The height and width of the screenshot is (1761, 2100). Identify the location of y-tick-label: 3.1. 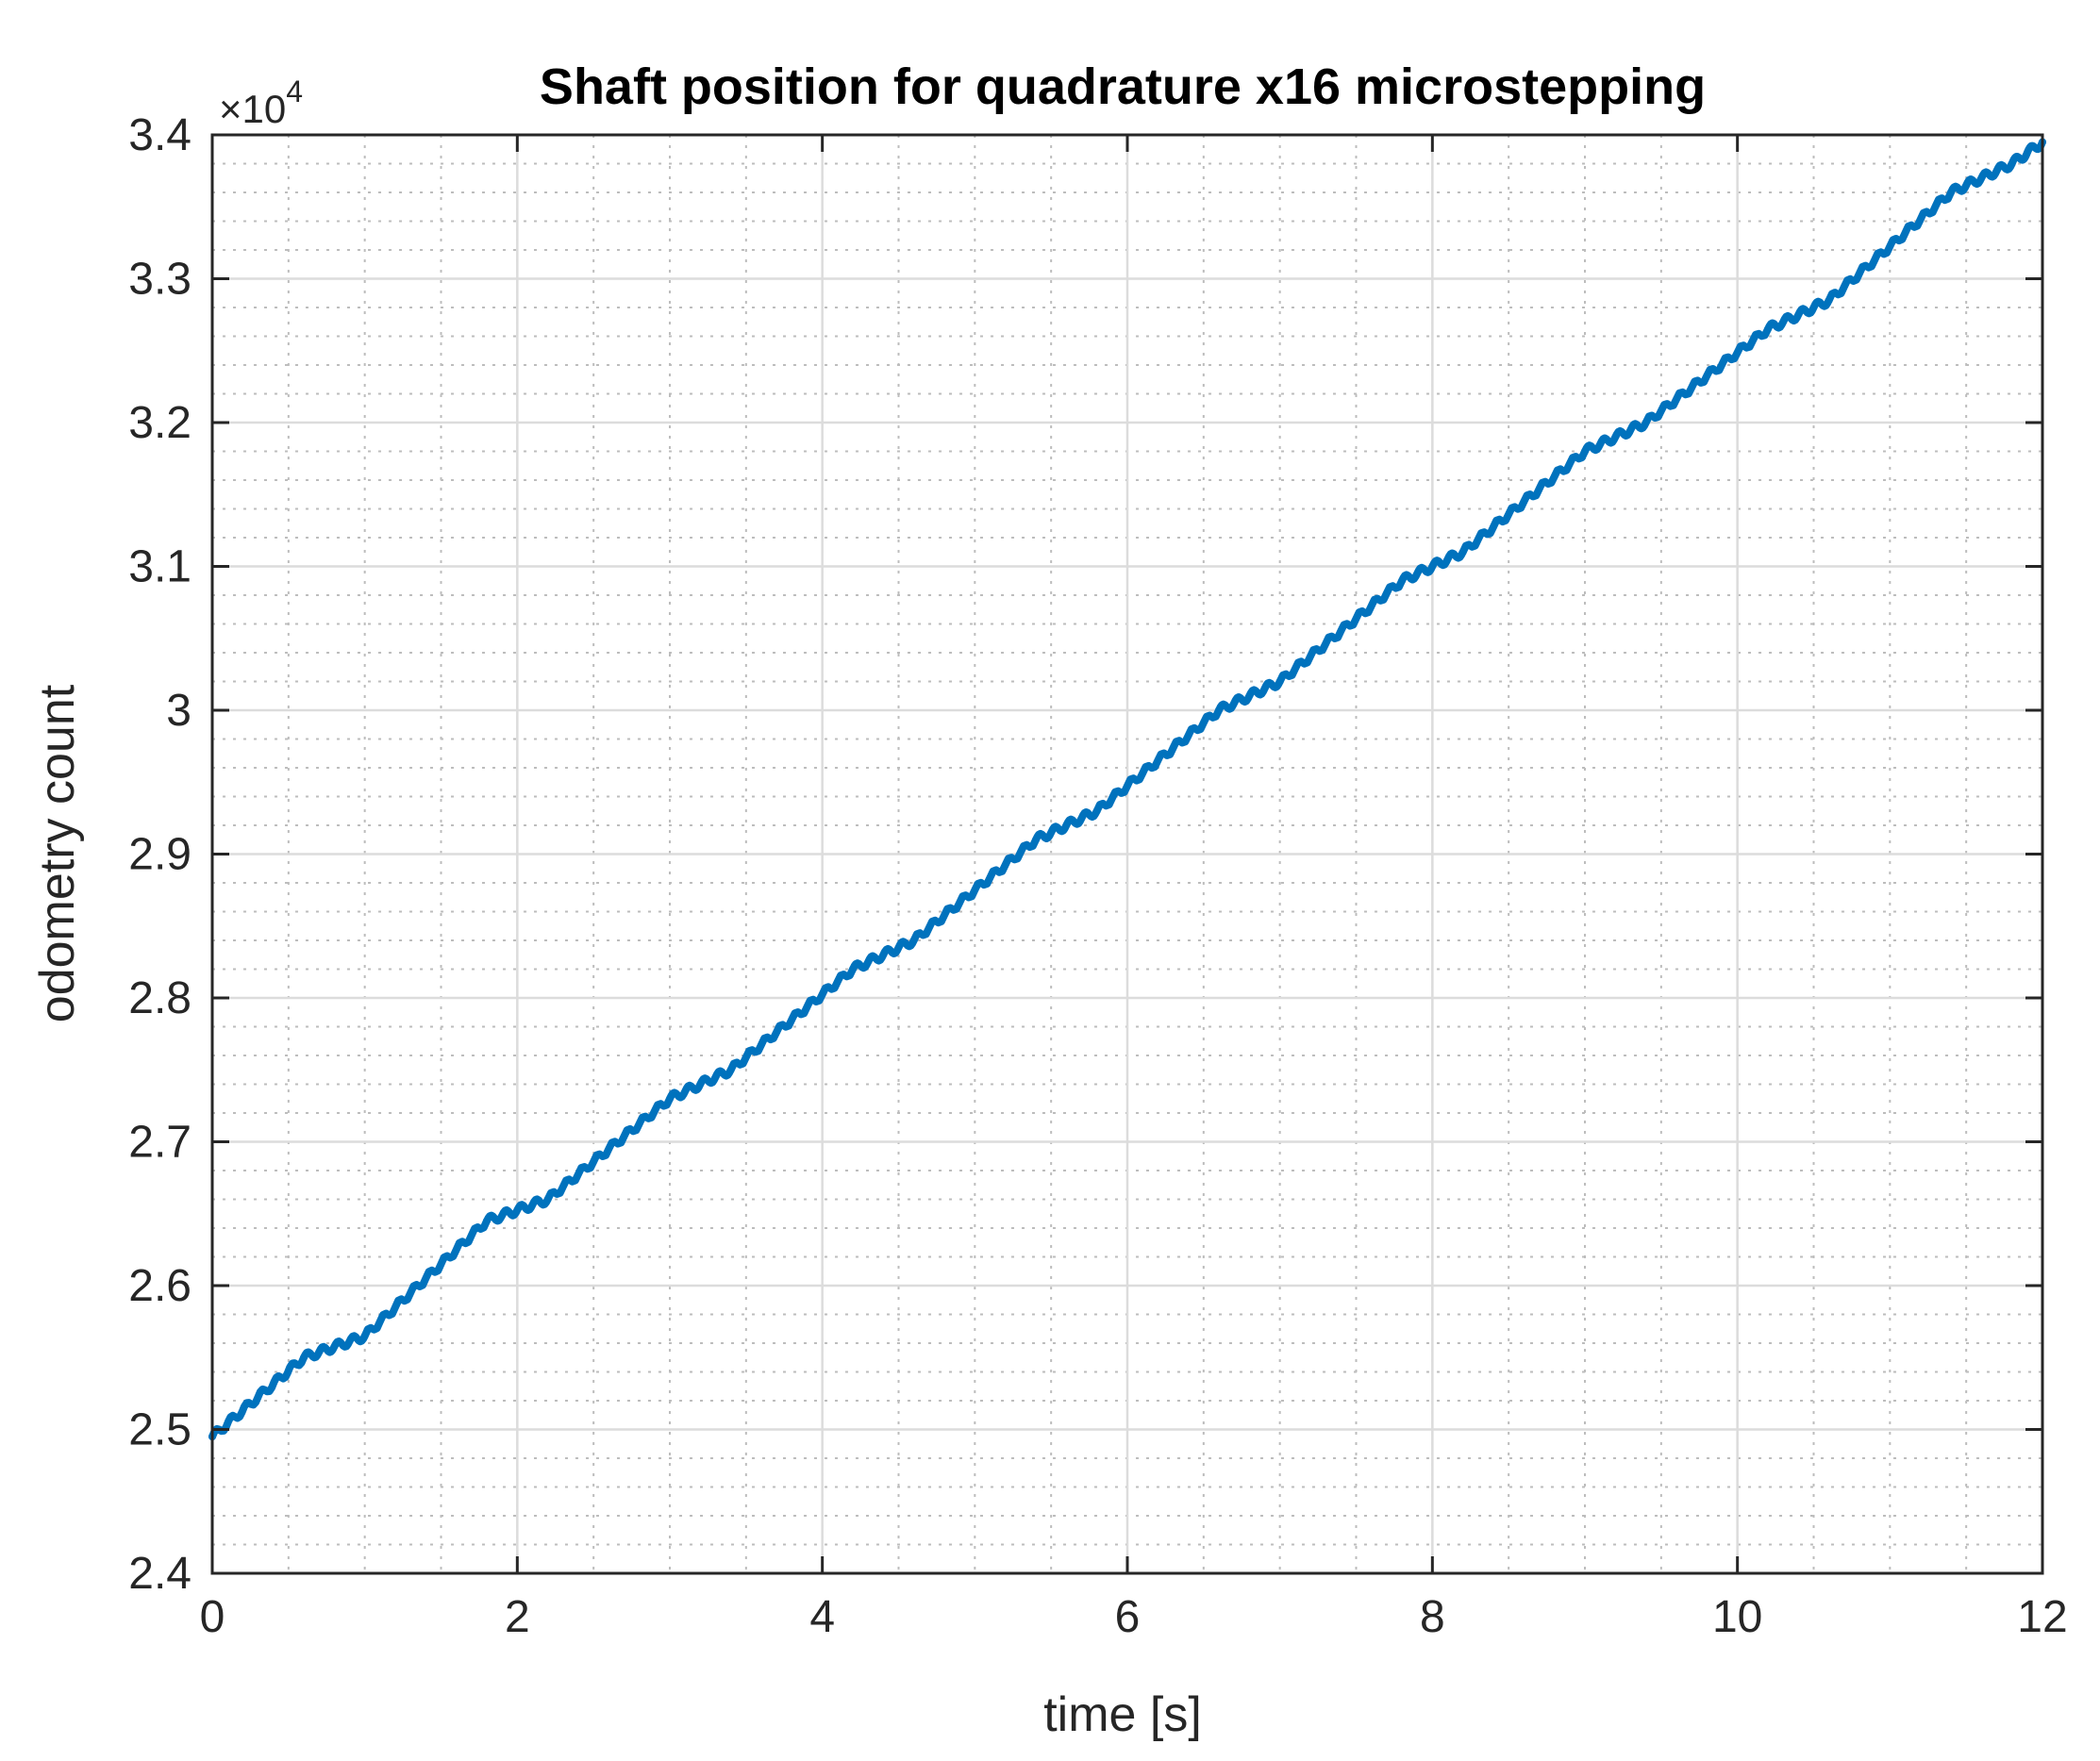
(160, 567).